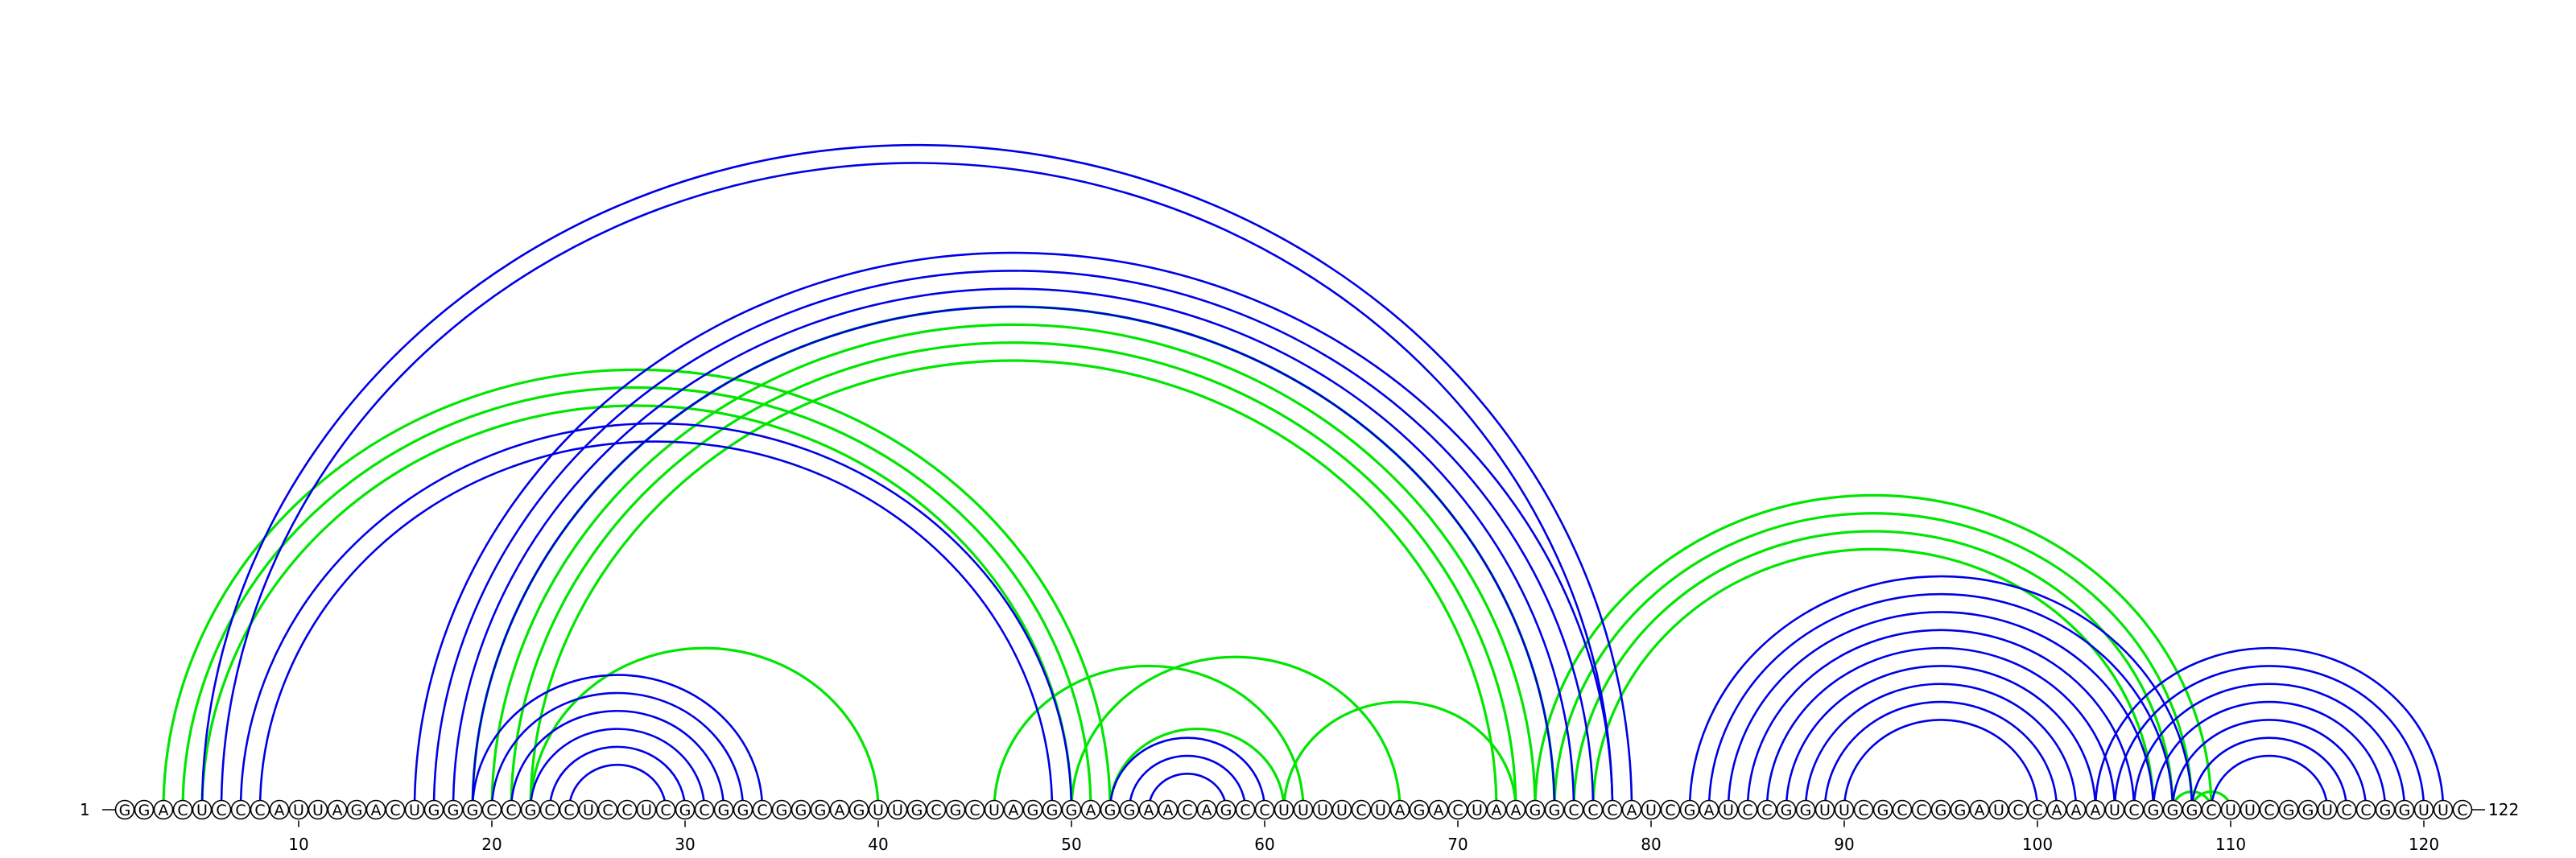 The image size is (2576, 858). What do you see at coordinates (298, 845) in the screenshot?
I see `tick-label: 10` at bounding box center [298, 845].